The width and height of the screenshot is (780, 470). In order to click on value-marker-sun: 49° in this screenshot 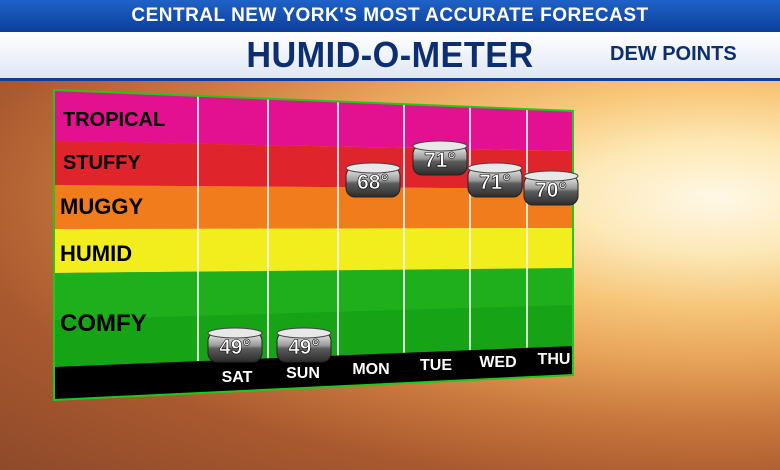, I will do `click(304, 345)`.